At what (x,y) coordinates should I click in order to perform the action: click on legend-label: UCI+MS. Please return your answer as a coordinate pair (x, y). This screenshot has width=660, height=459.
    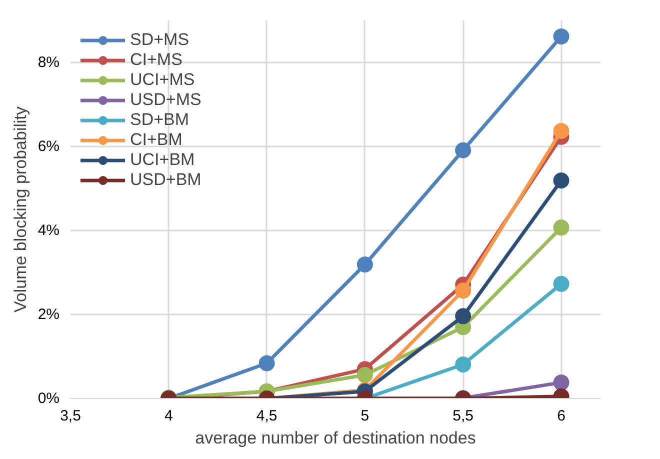
    Looking at the image, I should click on (162, 80).